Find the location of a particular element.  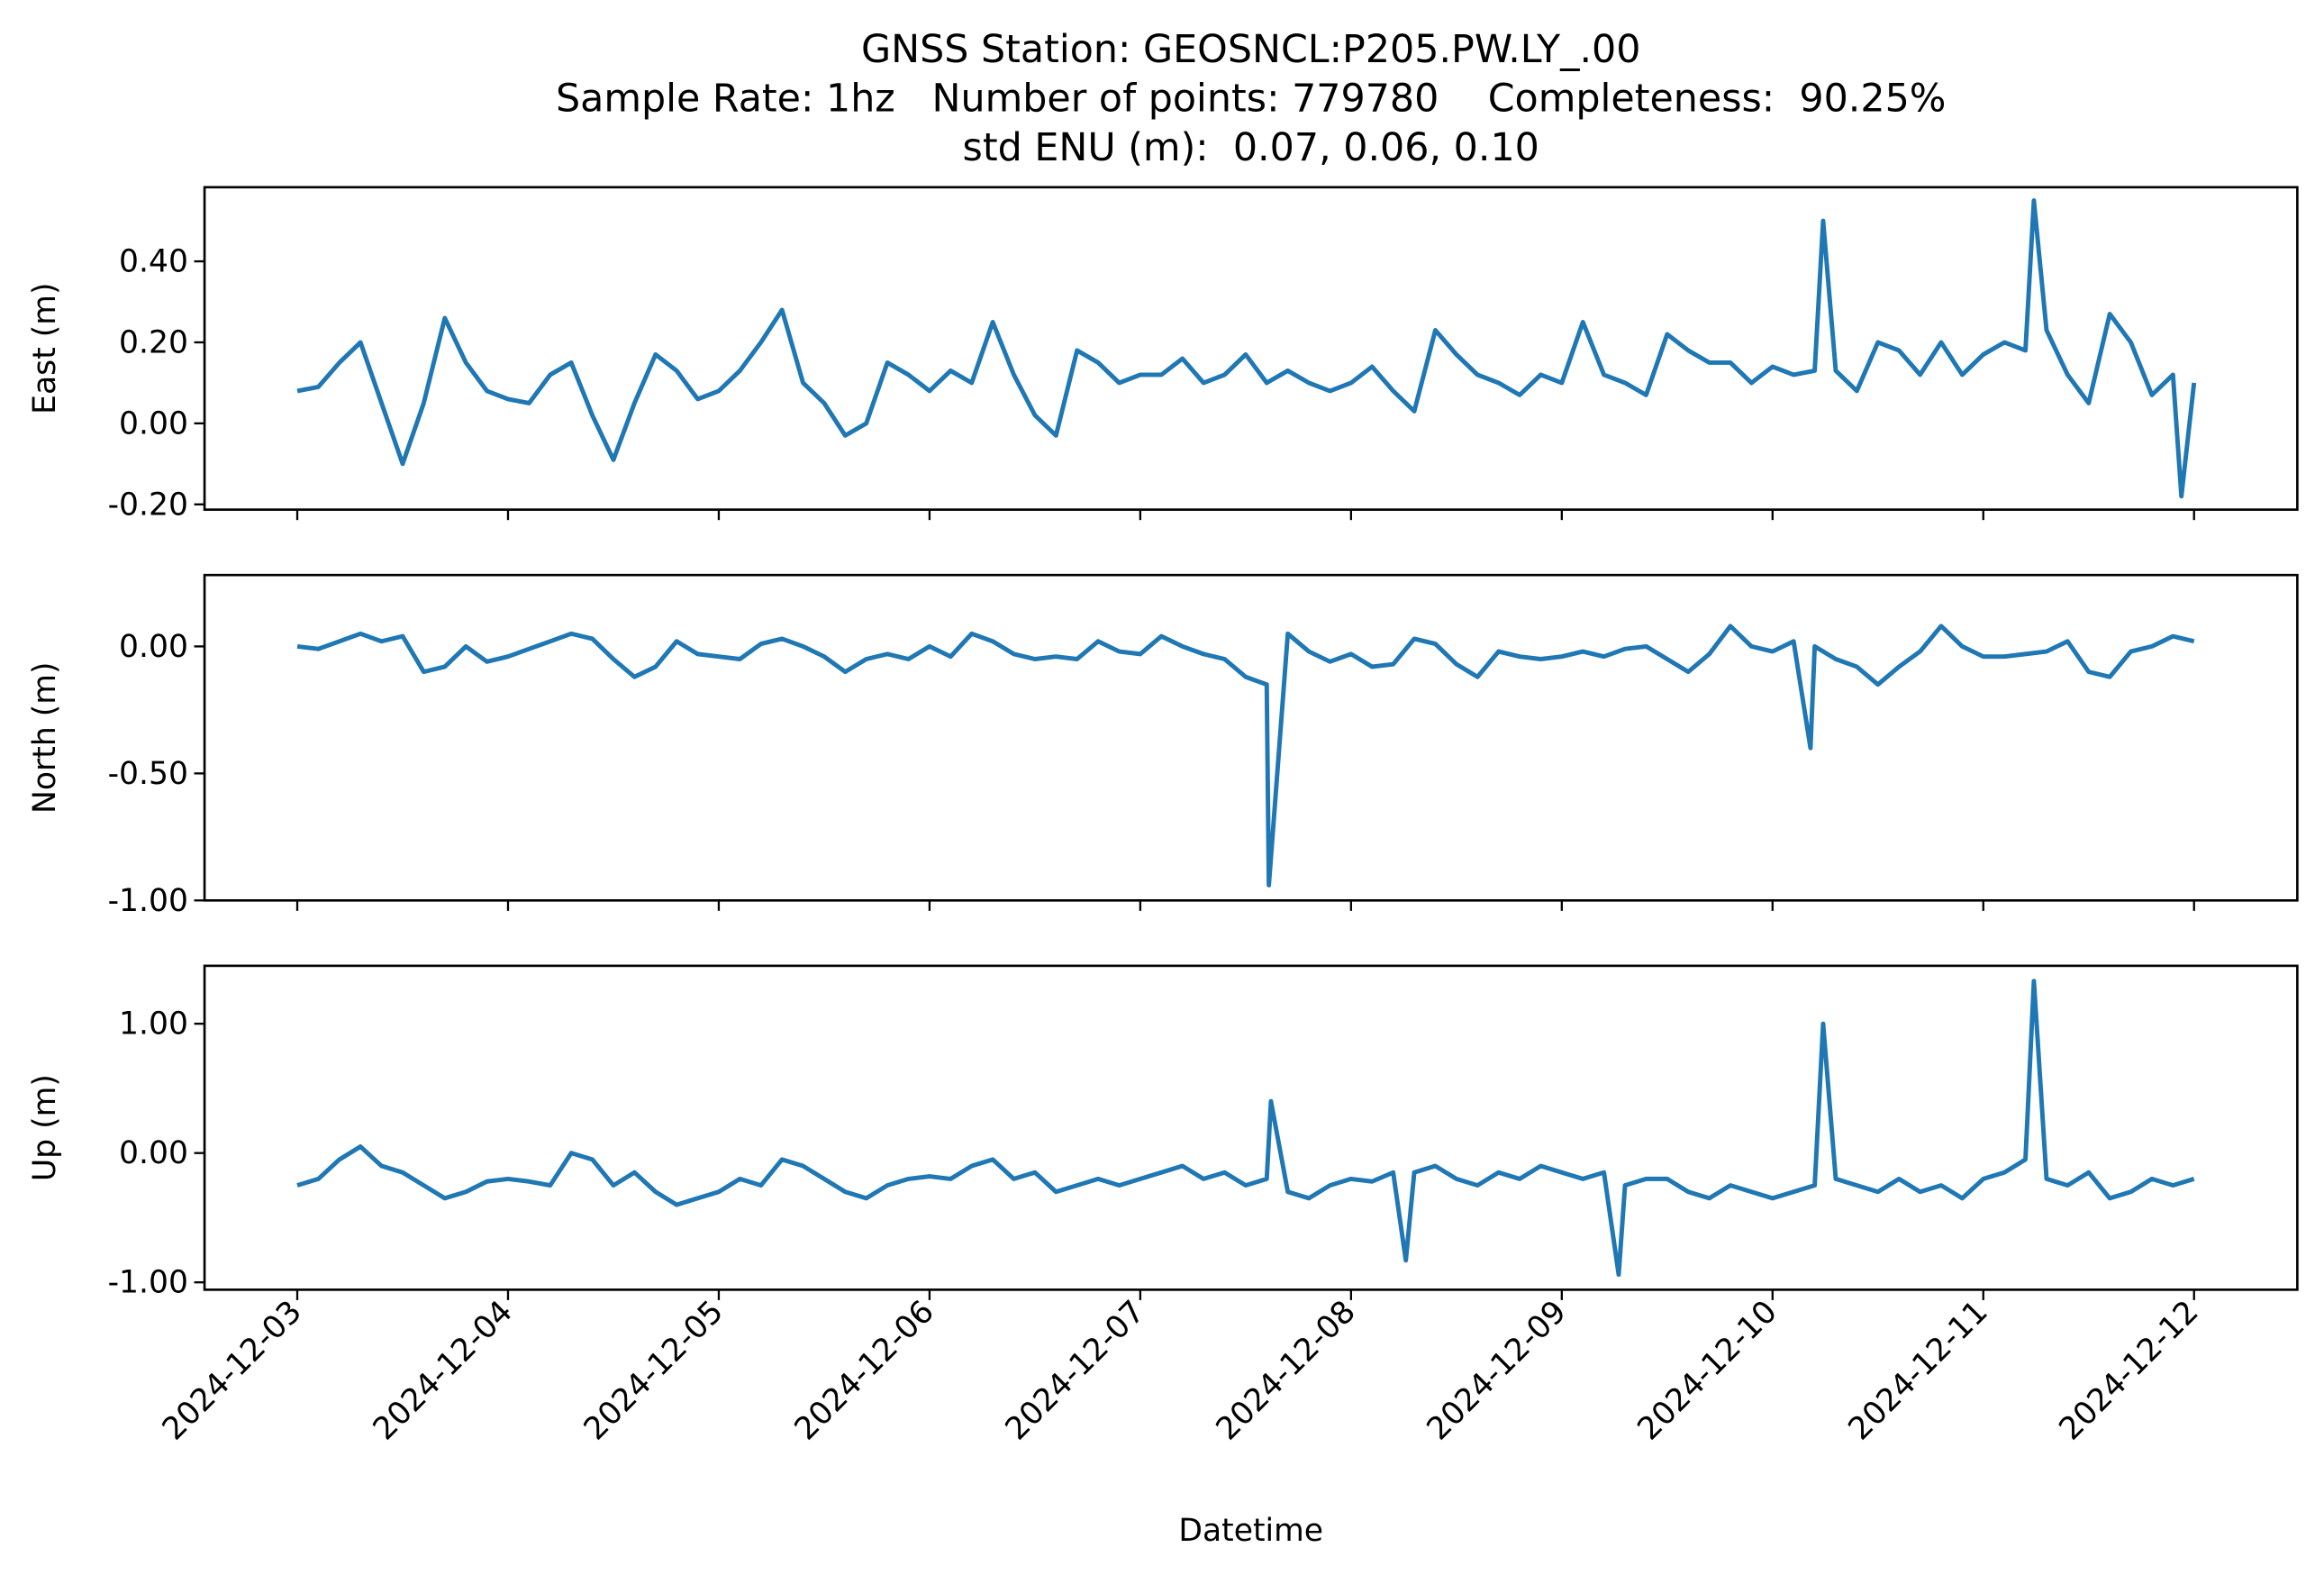

data-line is located at coordinates (1246, 756).